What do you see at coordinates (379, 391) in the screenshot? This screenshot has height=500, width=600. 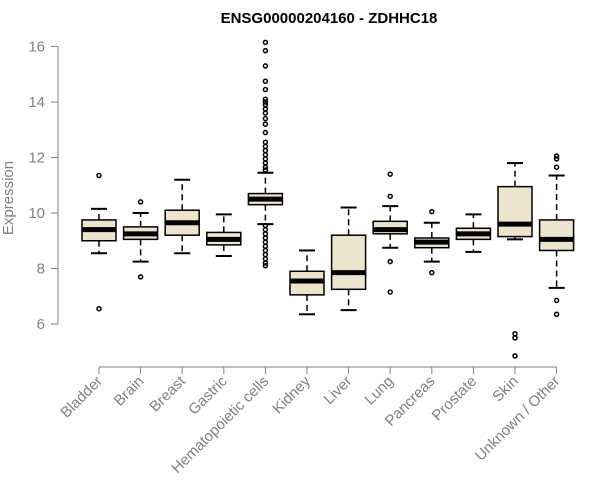 I see `x-tick-label: Lung` at bounding box center [379, 391].